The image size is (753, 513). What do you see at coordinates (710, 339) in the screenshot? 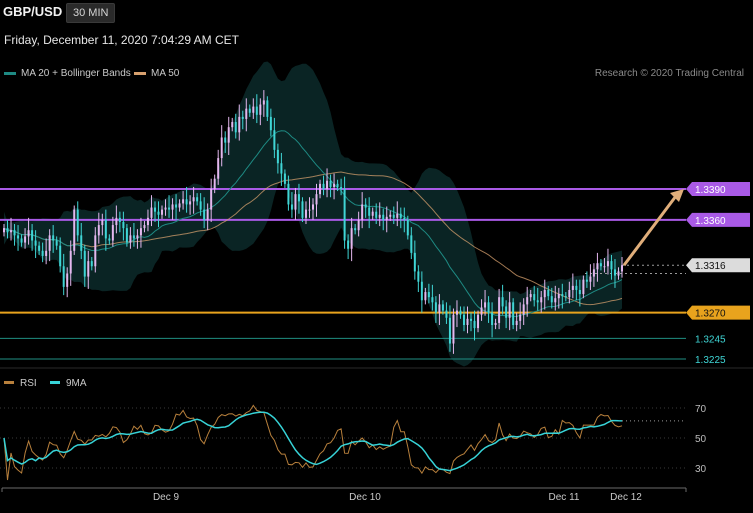
I see `price-level-label-4: 1.3245` at bounding box center [710, 339].